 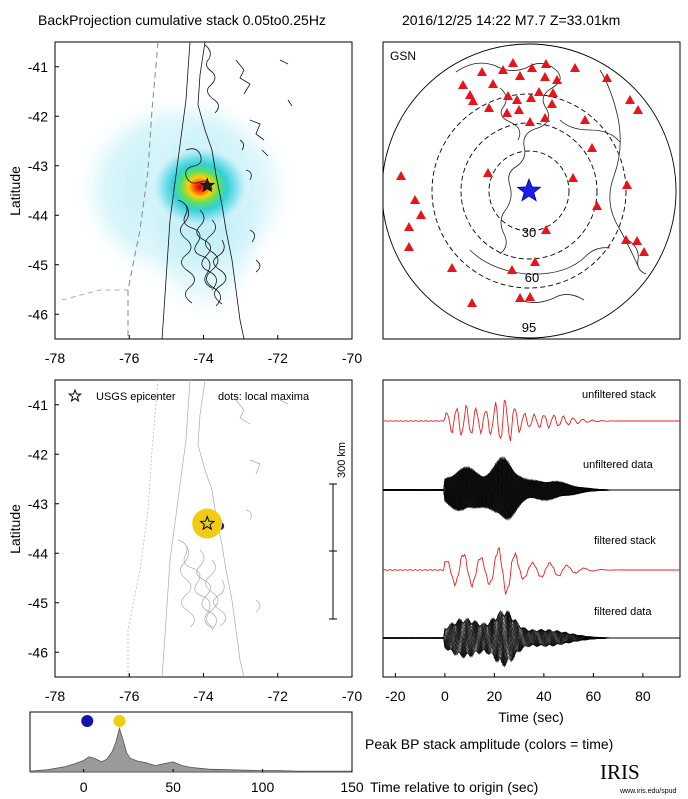 What do you see at coordinates (136, 397) in the screenshot?
I see `legend-star-label: USGS epicenter` at bounding box center [136, 397].